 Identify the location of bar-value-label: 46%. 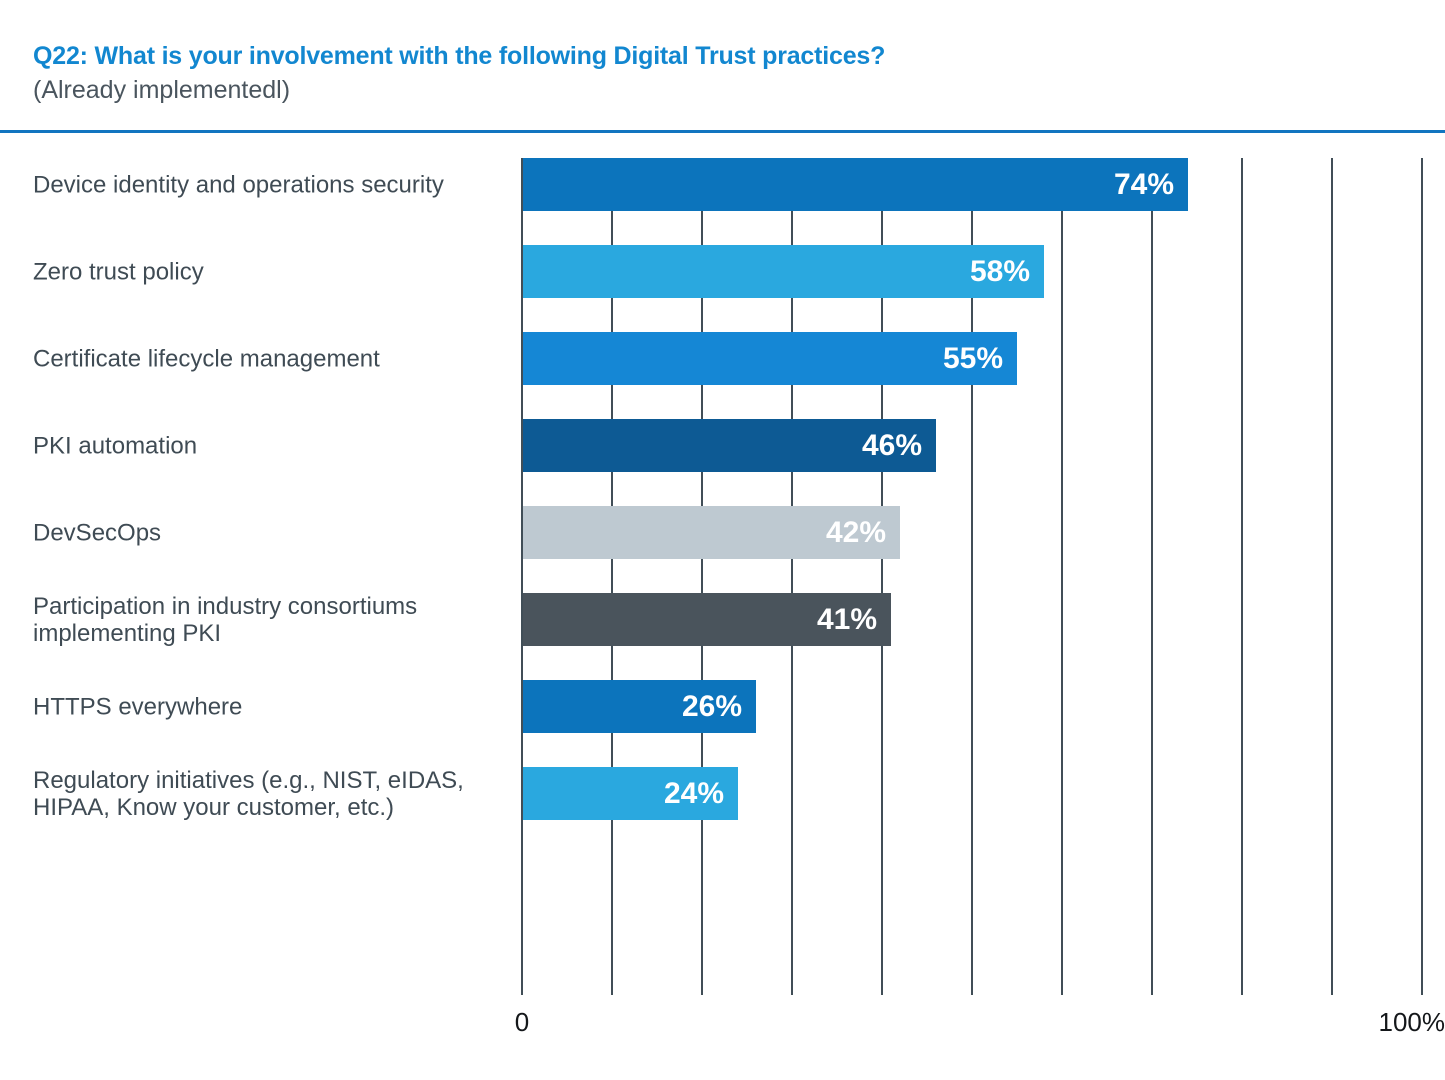
(891, 445).